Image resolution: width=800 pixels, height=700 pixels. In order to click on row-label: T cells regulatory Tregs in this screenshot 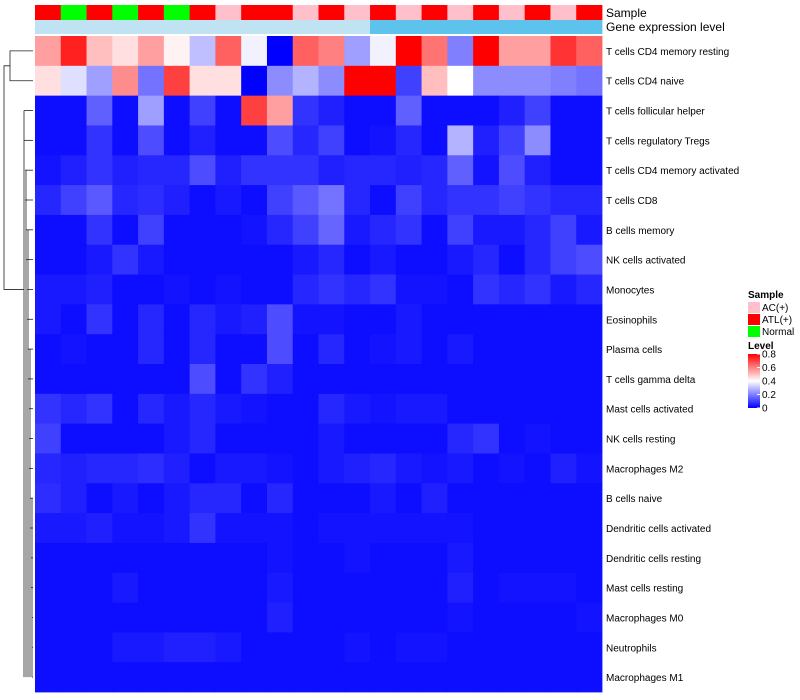, I will do `click(658, 141)`.